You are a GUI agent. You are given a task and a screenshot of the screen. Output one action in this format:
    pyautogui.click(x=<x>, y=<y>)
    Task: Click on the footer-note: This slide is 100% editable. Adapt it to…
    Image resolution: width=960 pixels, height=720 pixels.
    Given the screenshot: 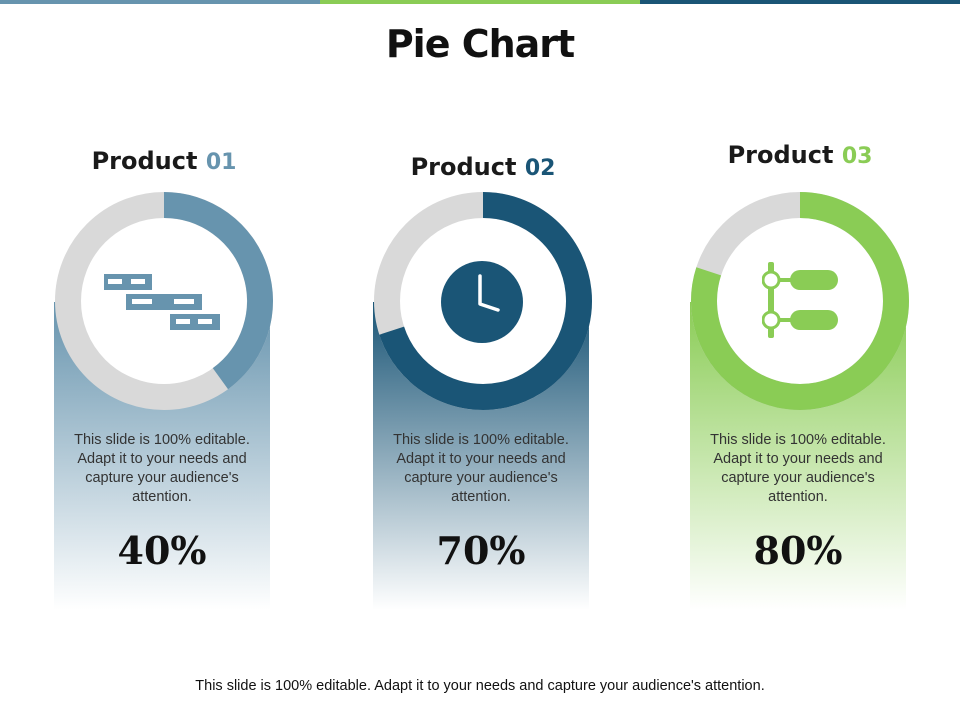 What is the action you would take?
    pyautogui.click(x=480, y=686)
    